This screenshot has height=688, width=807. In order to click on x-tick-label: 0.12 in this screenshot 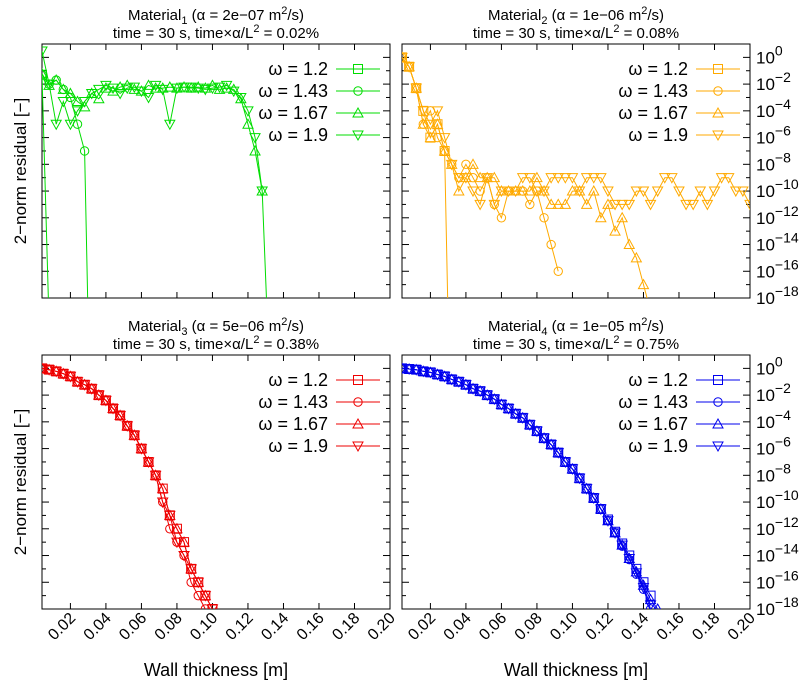, I will do `click(240, 627)`.